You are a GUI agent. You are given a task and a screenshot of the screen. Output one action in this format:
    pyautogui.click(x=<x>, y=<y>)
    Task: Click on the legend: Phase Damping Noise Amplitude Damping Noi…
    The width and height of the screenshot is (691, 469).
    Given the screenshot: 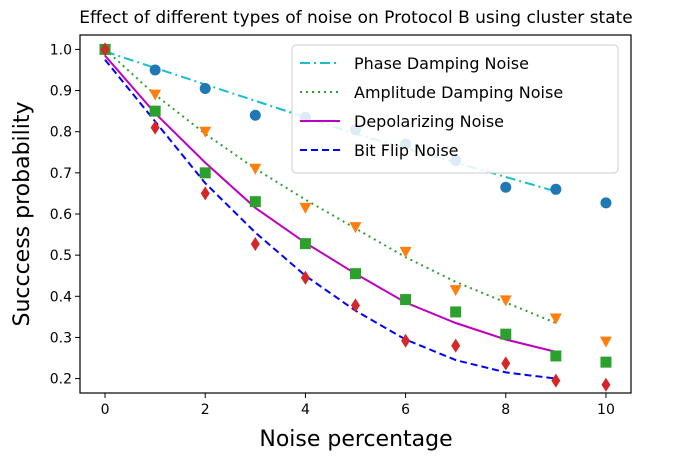 What is the action you would take?
    pyautogui.click(x=455, y=109)
    